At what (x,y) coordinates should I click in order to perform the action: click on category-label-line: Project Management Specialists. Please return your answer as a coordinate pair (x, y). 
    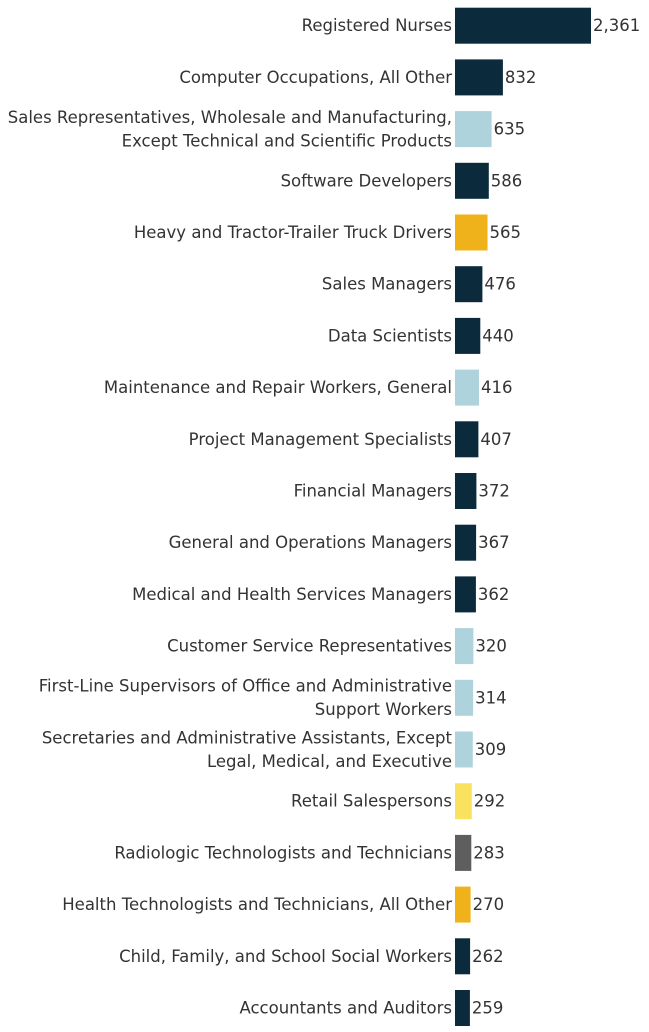
    Looking at the image, I should click on (320, 439).